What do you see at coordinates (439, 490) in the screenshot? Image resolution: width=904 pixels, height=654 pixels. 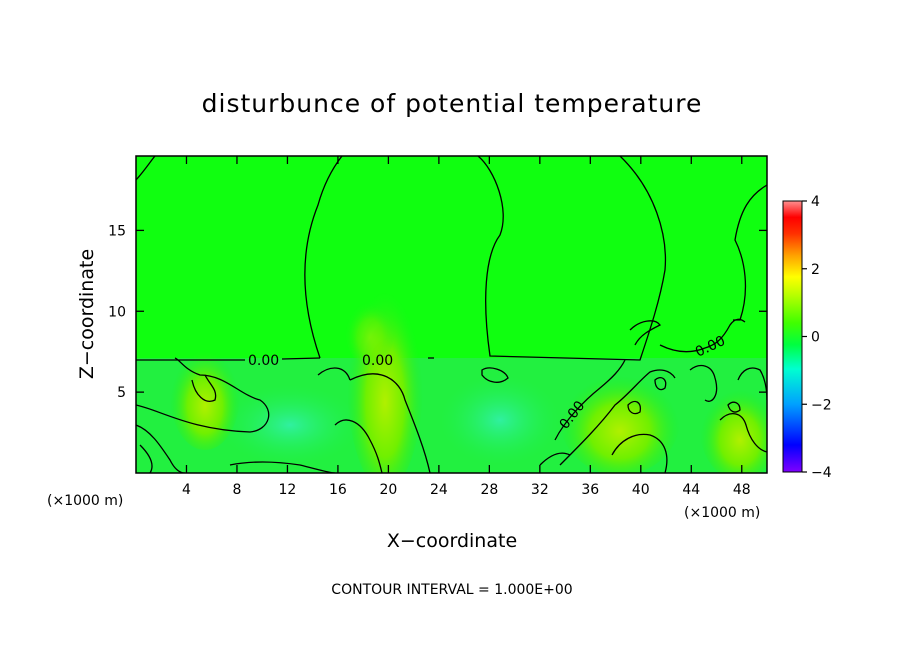 I see `x-tick-label: 24` at bounding box center [439, 490].